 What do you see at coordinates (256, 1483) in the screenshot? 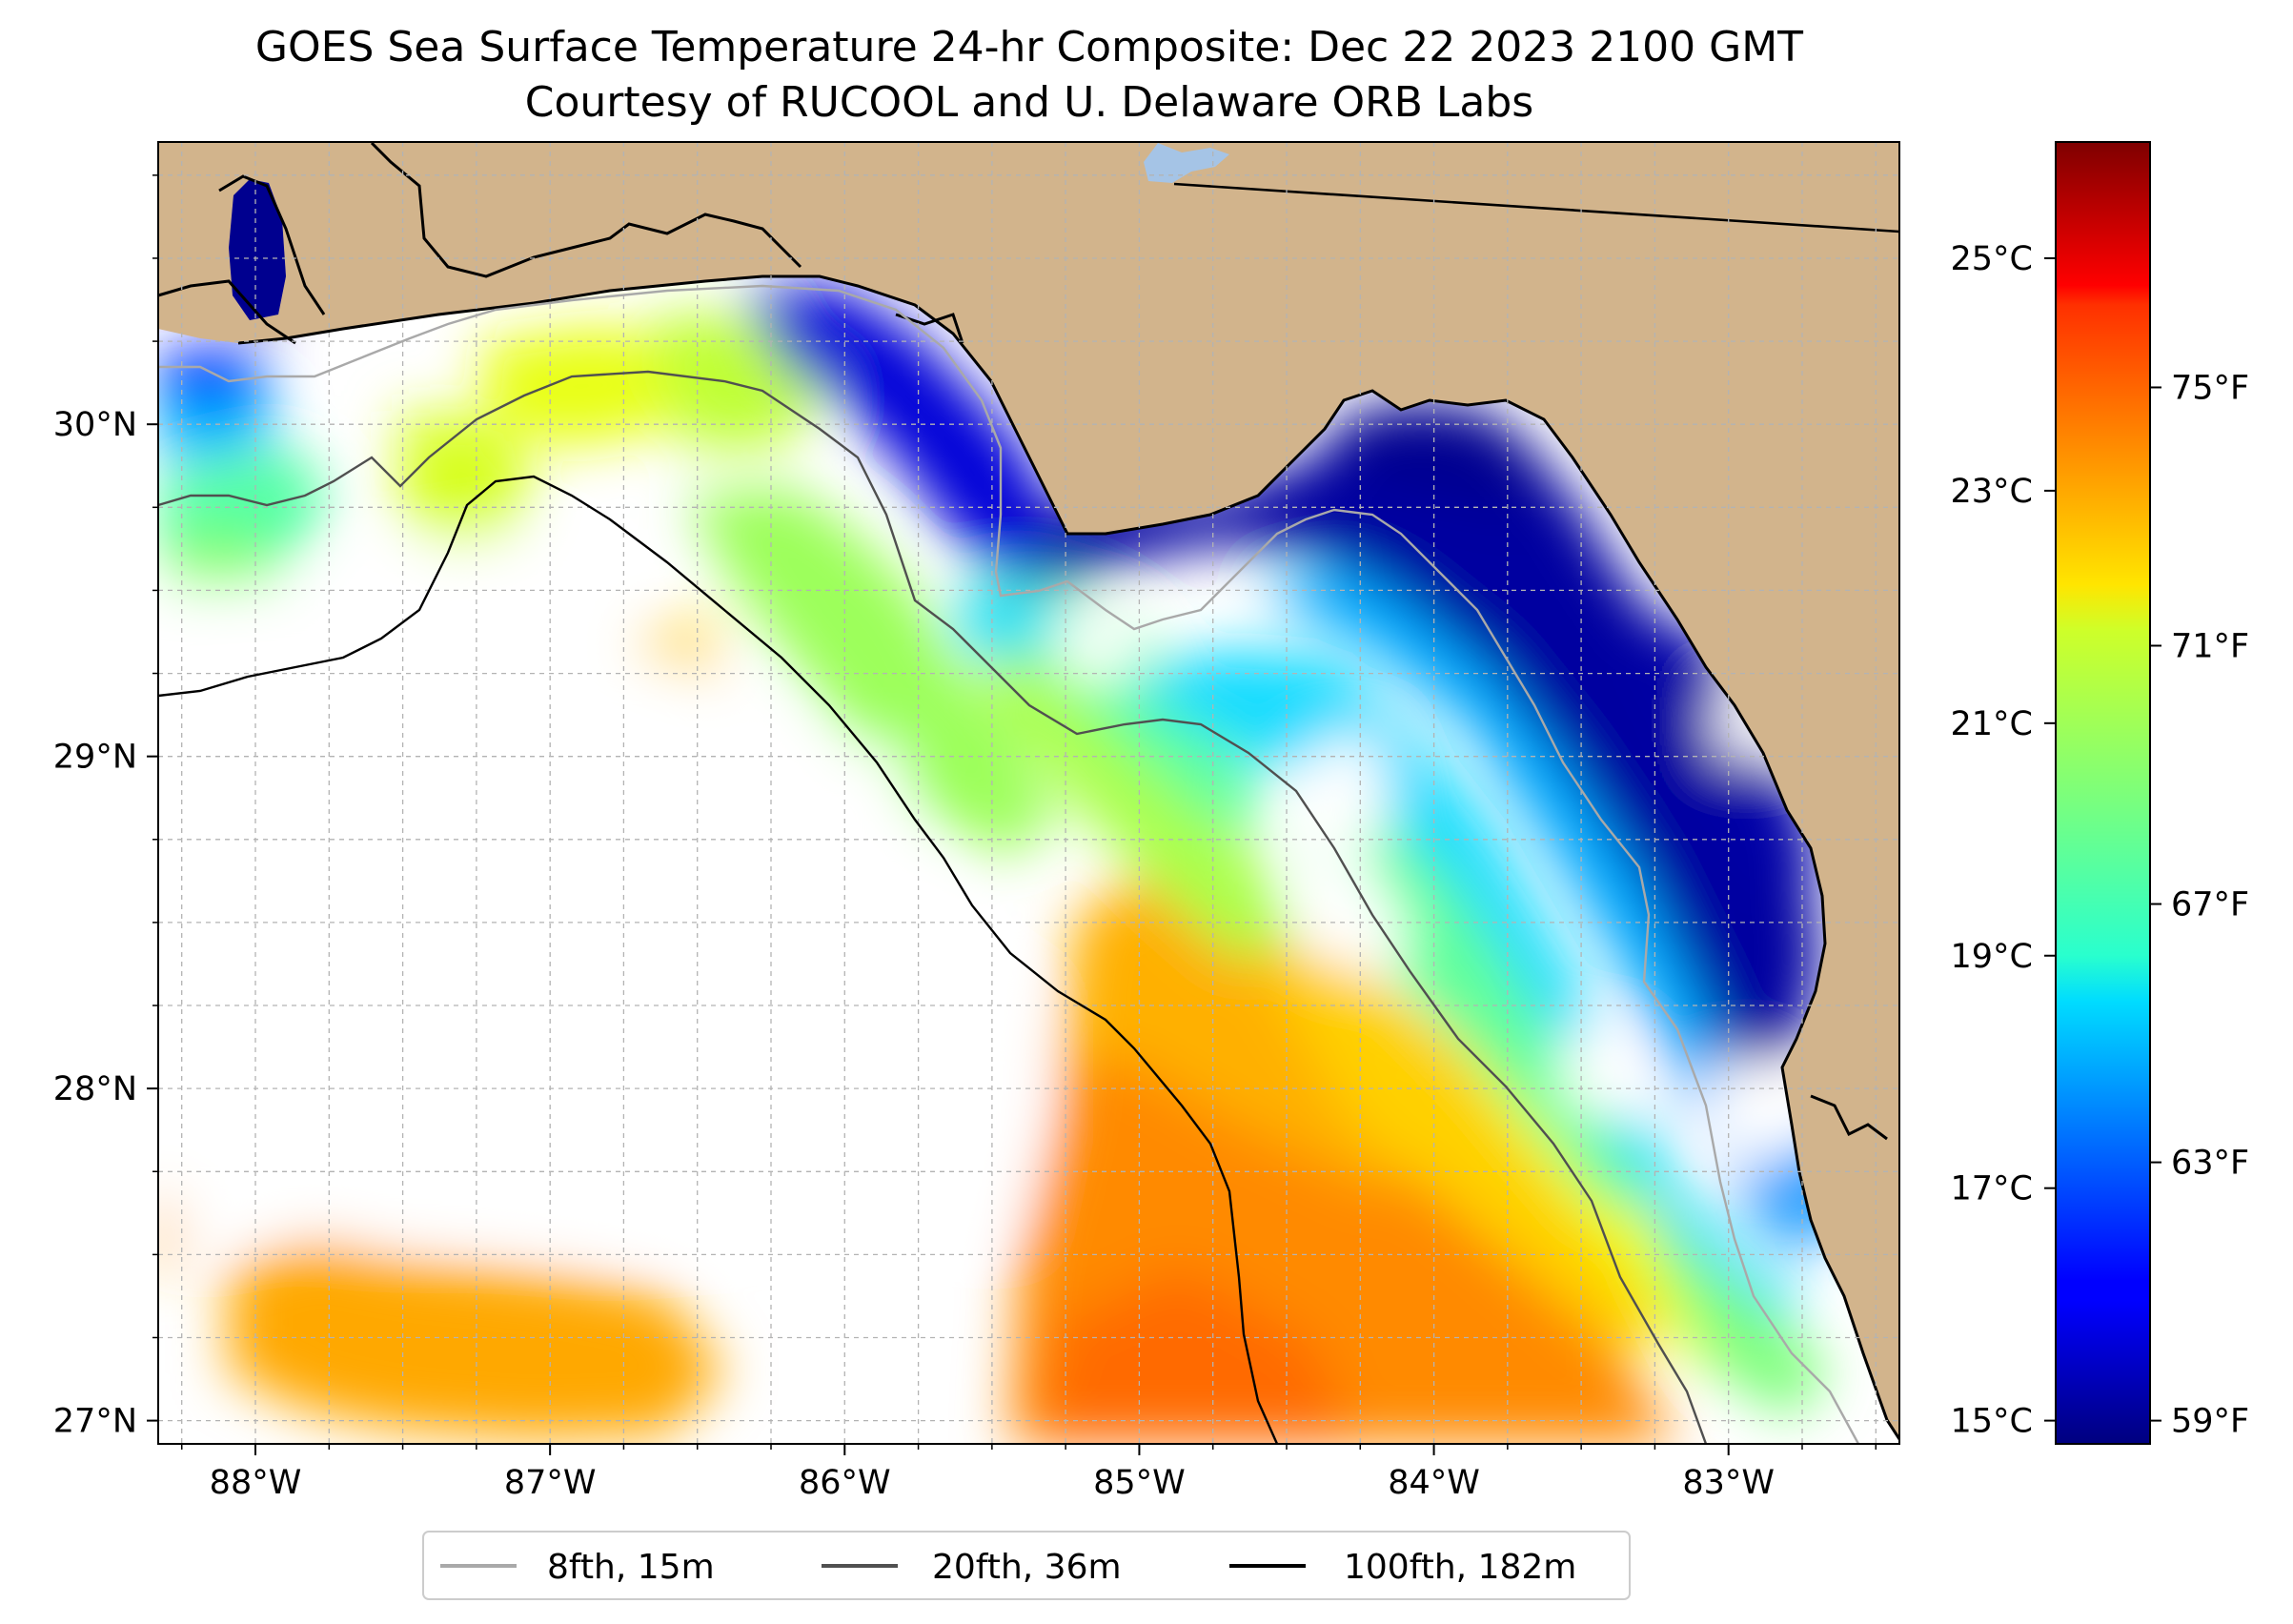
I see `lon-tick-label: 88°W` at bounding box center [256, 1483].